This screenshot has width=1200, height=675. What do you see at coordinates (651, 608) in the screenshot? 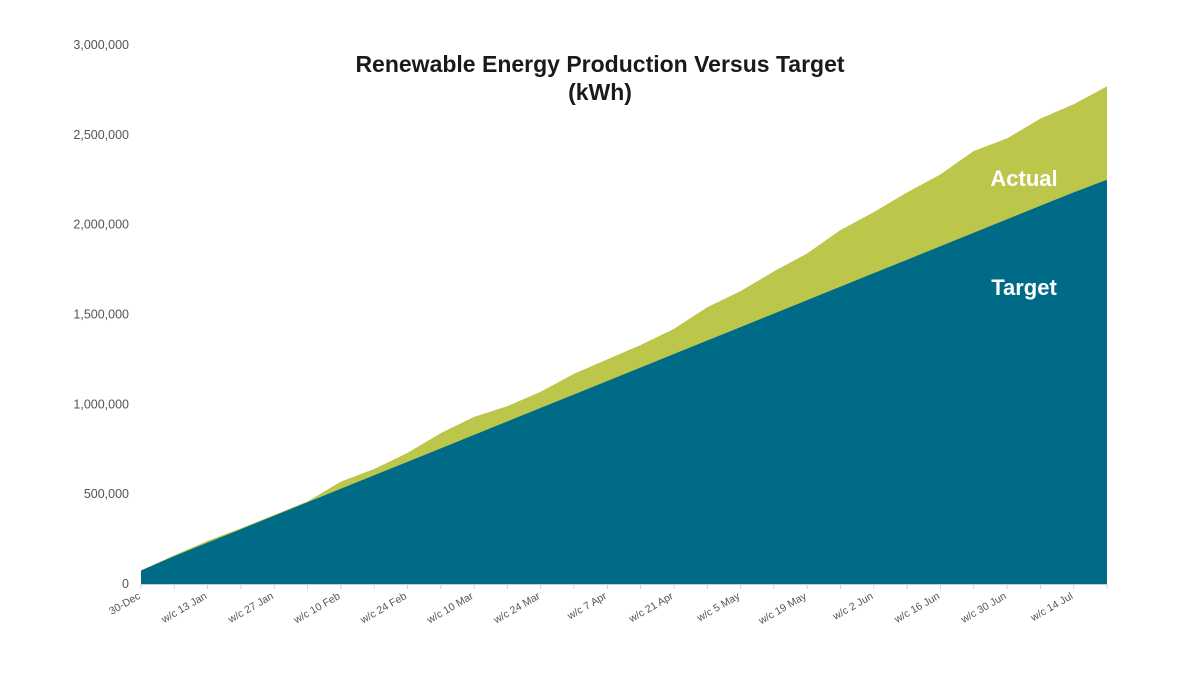
I see `x-tick-label: w/c 21 Apr` at bounding box center [651, 608].